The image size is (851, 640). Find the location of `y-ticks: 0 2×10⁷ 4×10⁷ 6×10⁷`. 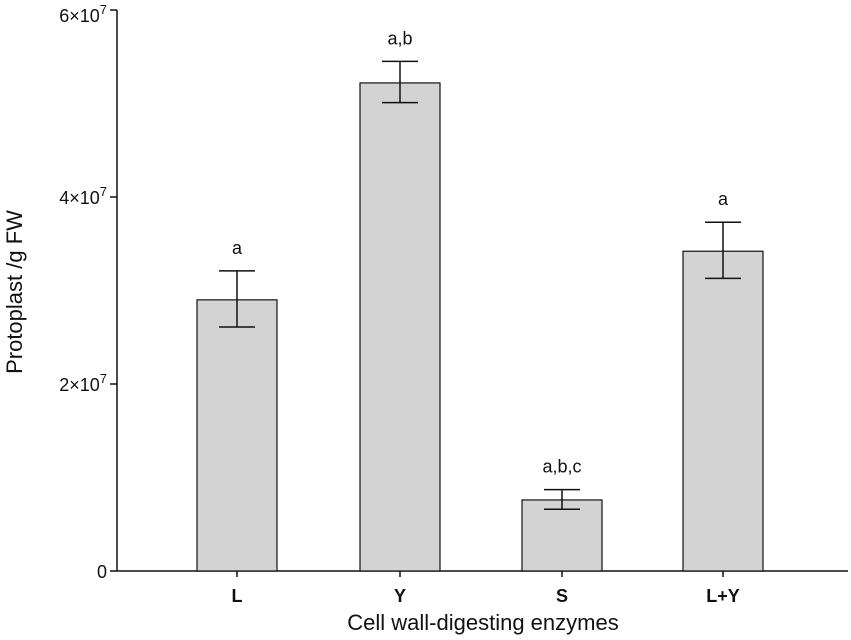

y-ticks: 0 2×10⁷ 4×10⁷ 6×10⁷ is located at coordinates (88, 292).